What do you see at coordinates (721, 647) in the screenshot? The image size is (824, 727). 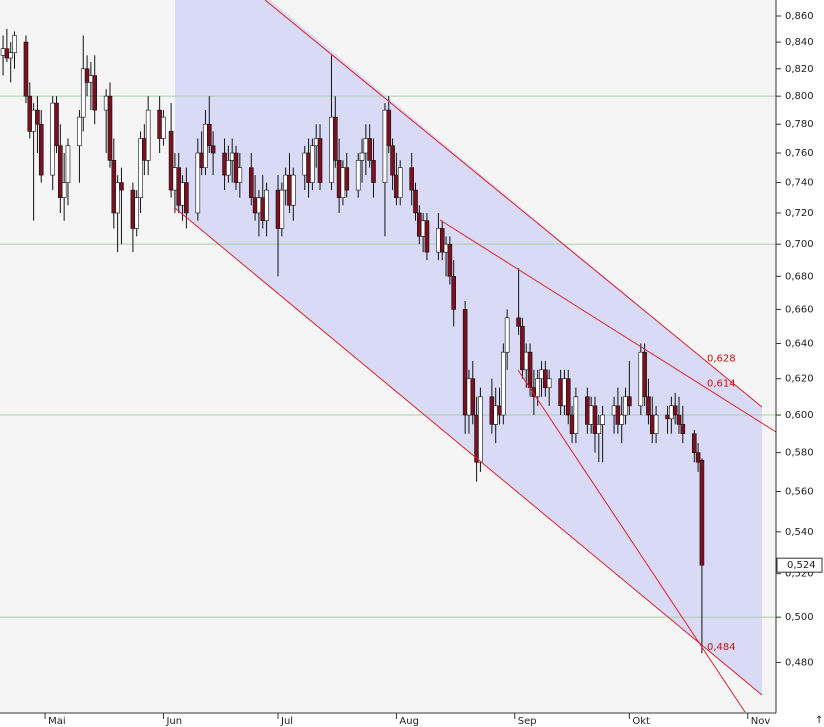 I see `level-label: 0,484` at bounding box center [721, 647].